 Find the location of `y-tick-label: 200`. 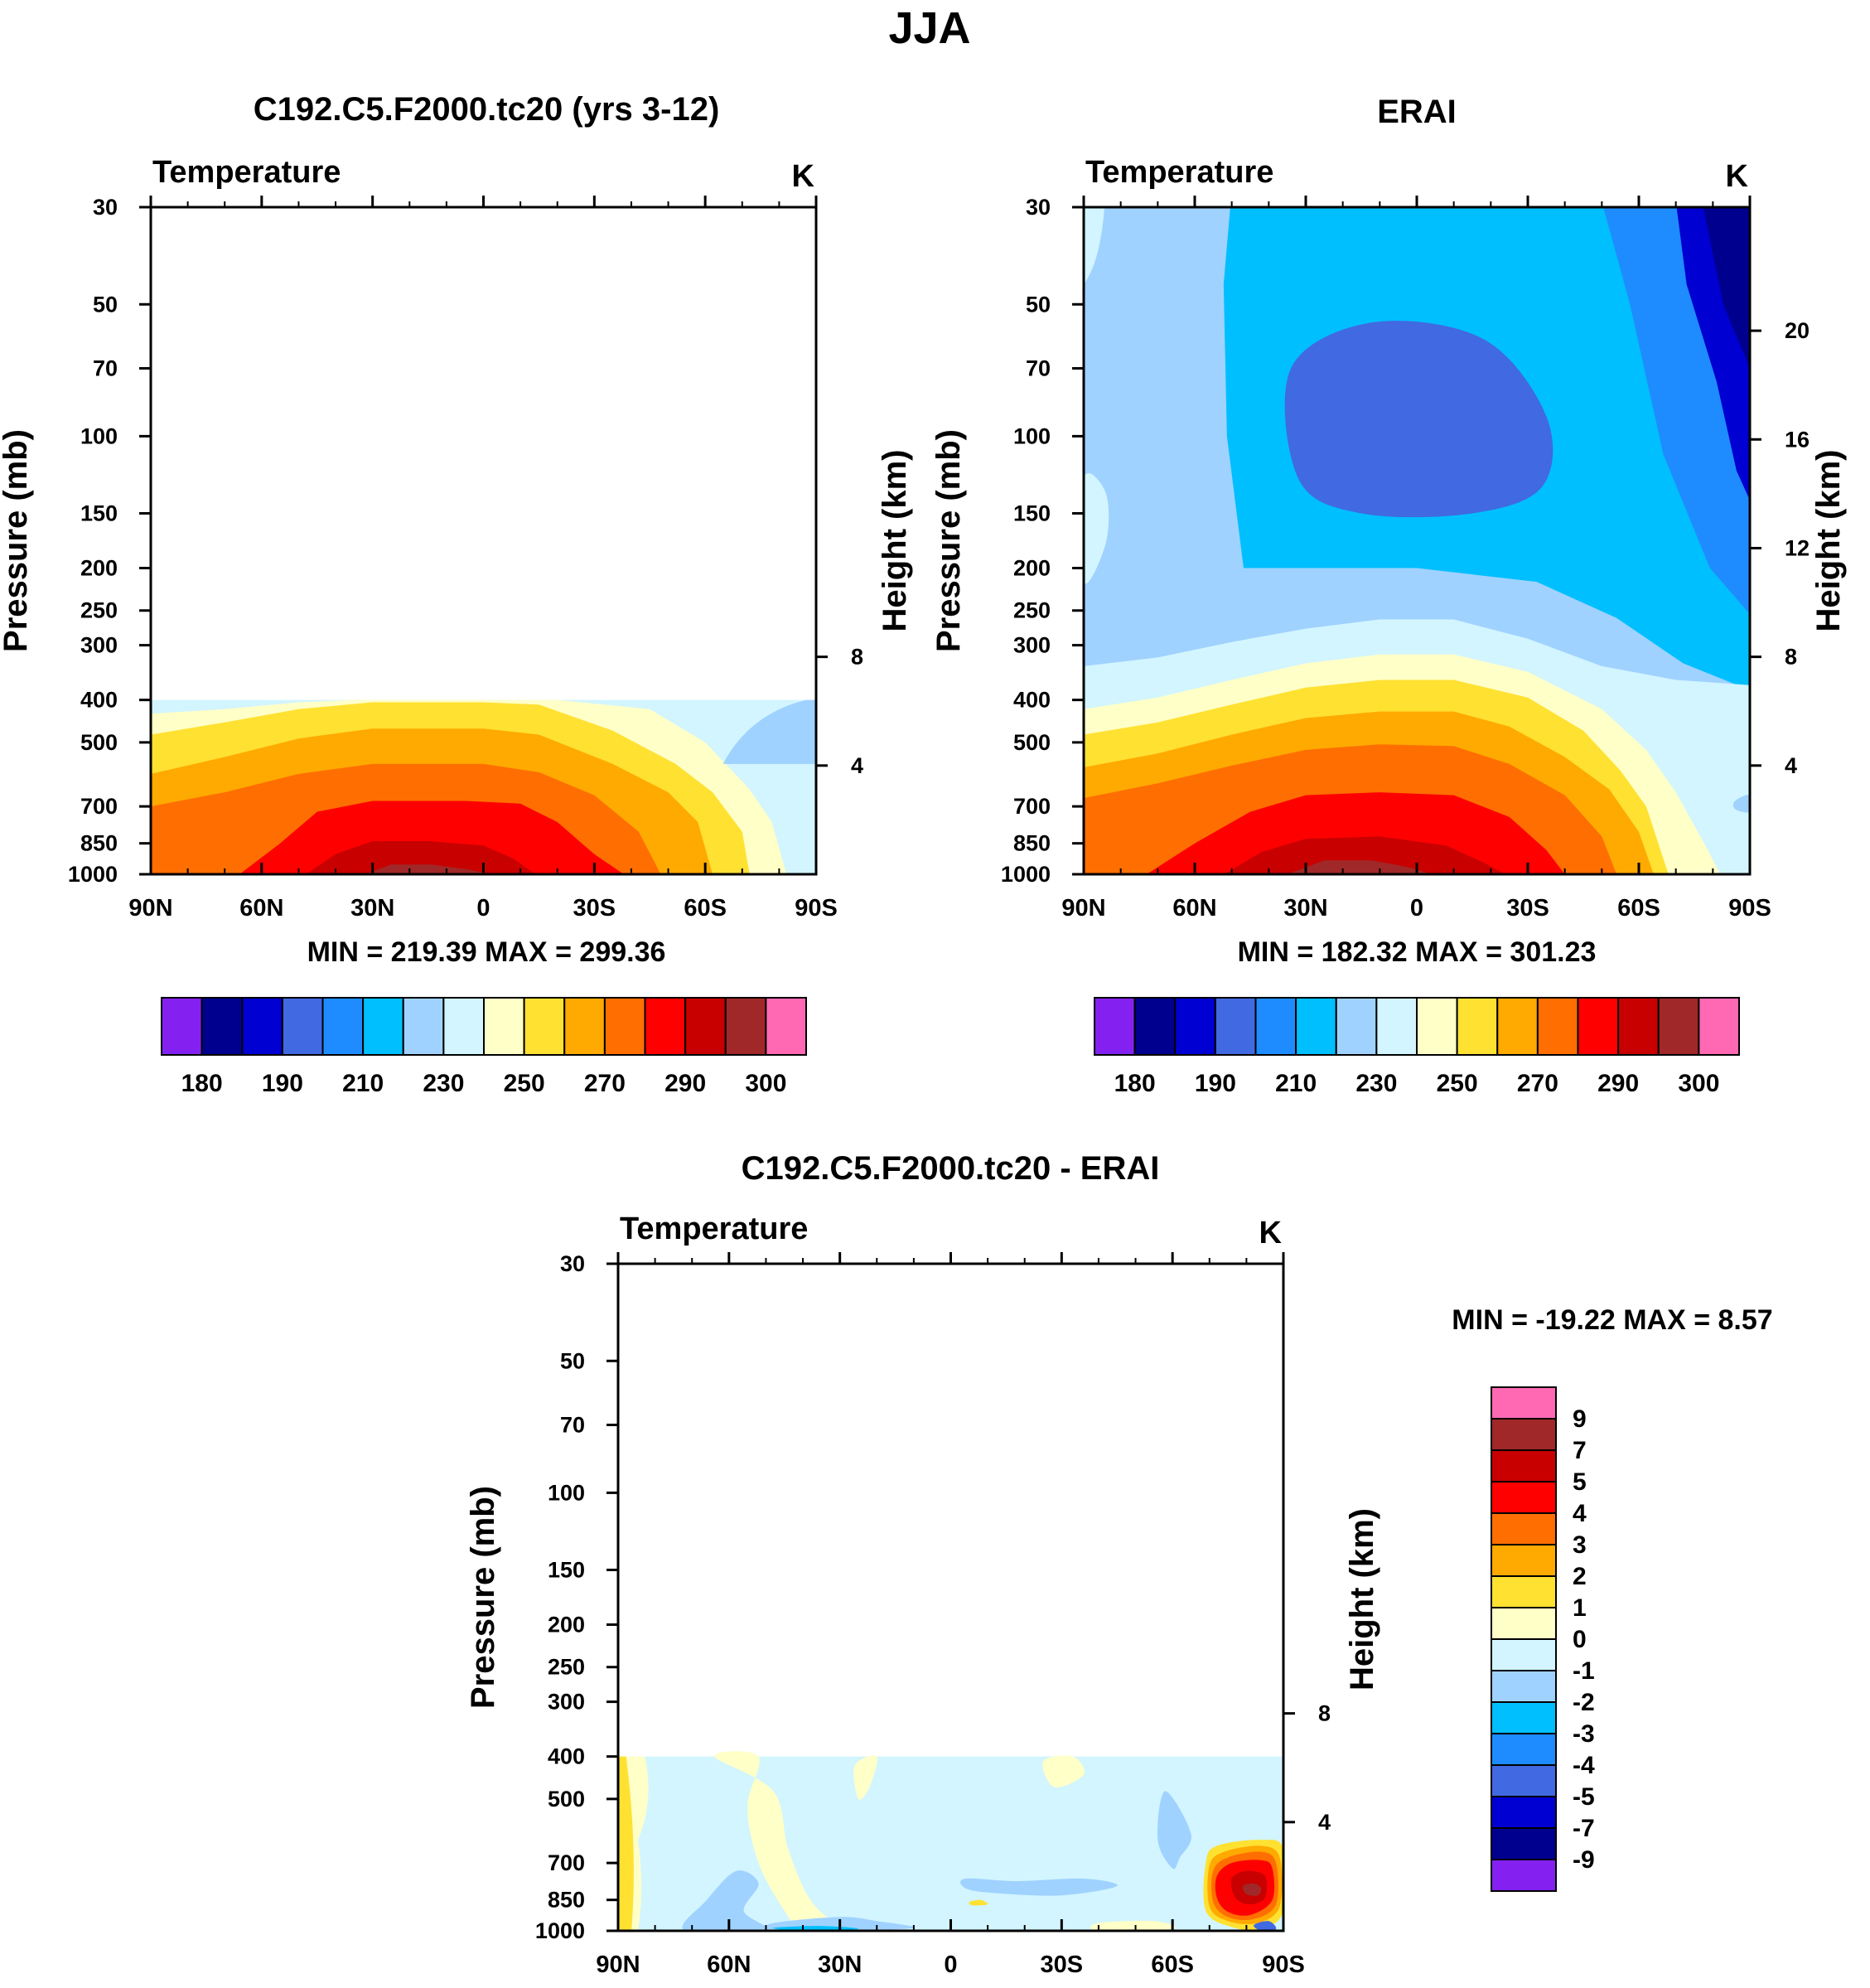

y-tick-label: 200 is located at coordinates (99, 568).